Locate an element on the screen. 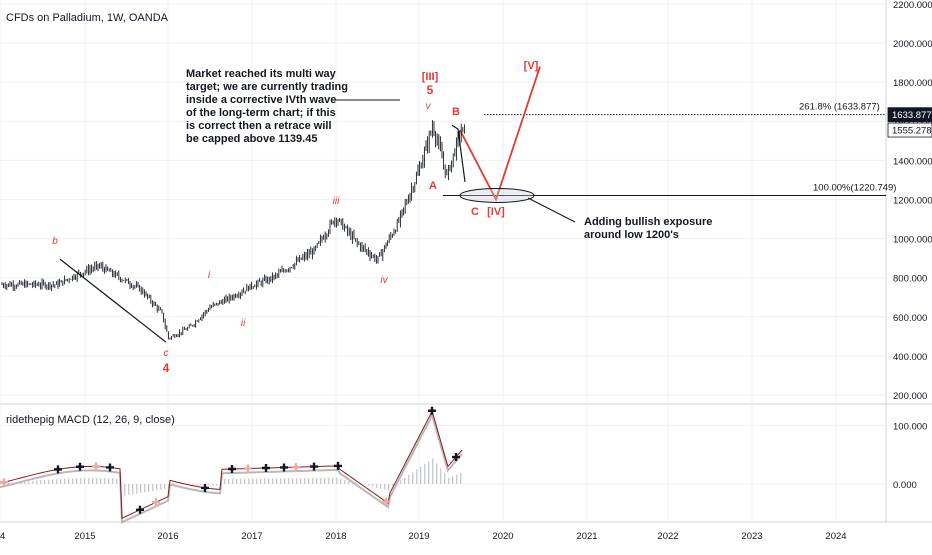  macd-indicator-title: ridethepig MACD (12, 26, 9, close) is located at coordinates (90, 420).